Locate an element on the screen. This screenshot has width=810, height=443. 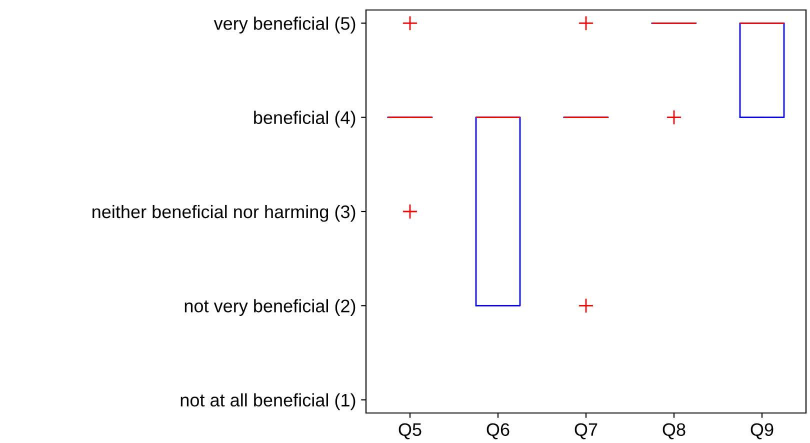
x-tick-label: Q7 is located at coordinates (586, 431).